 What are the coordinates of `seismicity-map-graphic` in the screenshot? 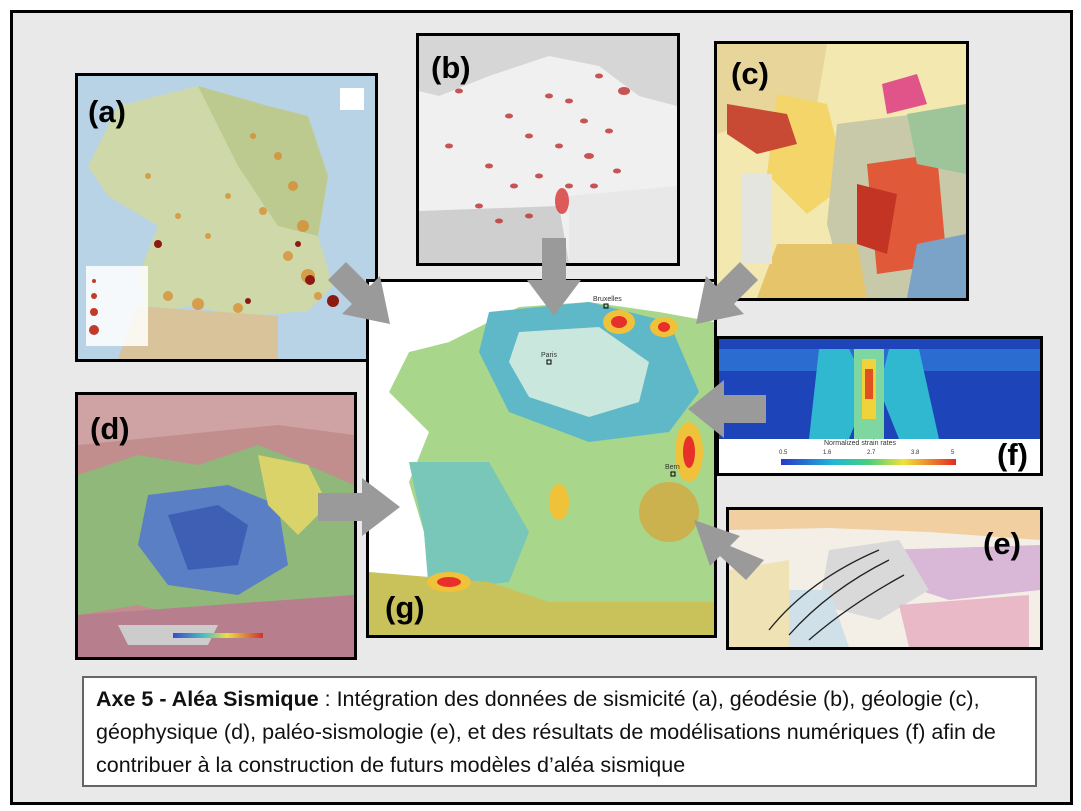 It's located at (226, 217).